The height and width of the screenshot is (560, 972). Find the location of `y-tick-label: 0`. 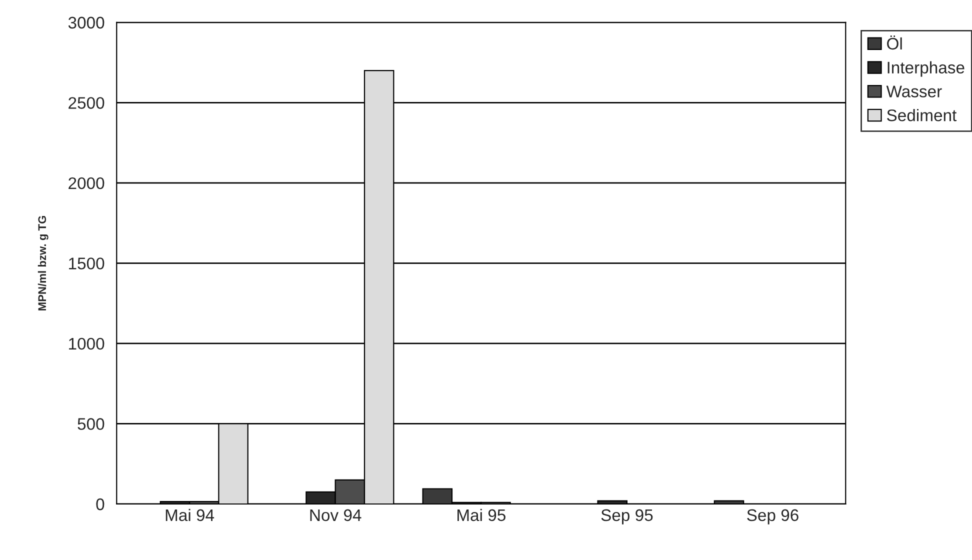

y-tick-label: 0 is located at coordinates (100, 504).